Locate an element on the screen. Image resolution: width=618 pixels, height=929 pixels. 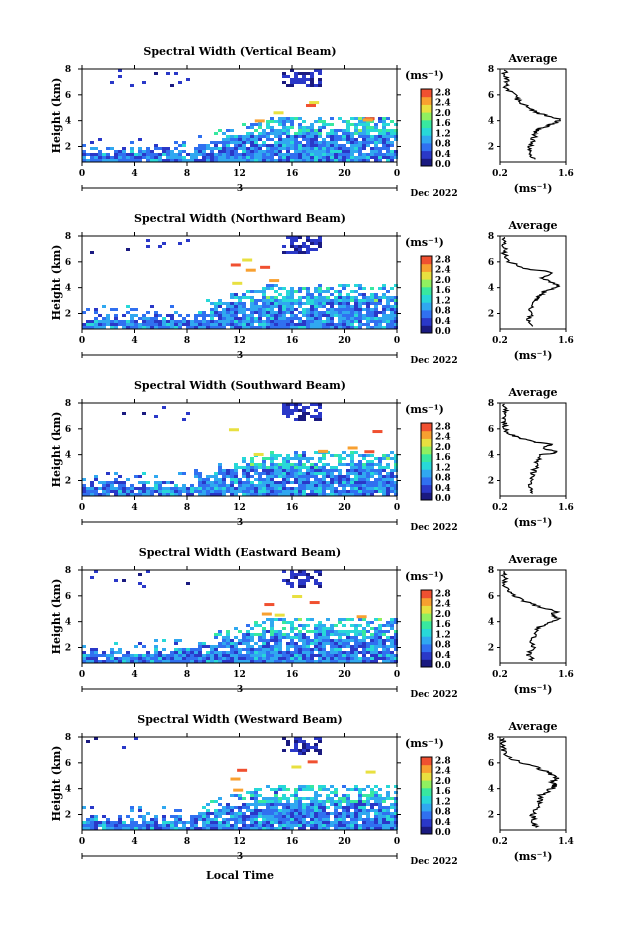
x-tick-label: 12 is located at coordinates (239, 341).